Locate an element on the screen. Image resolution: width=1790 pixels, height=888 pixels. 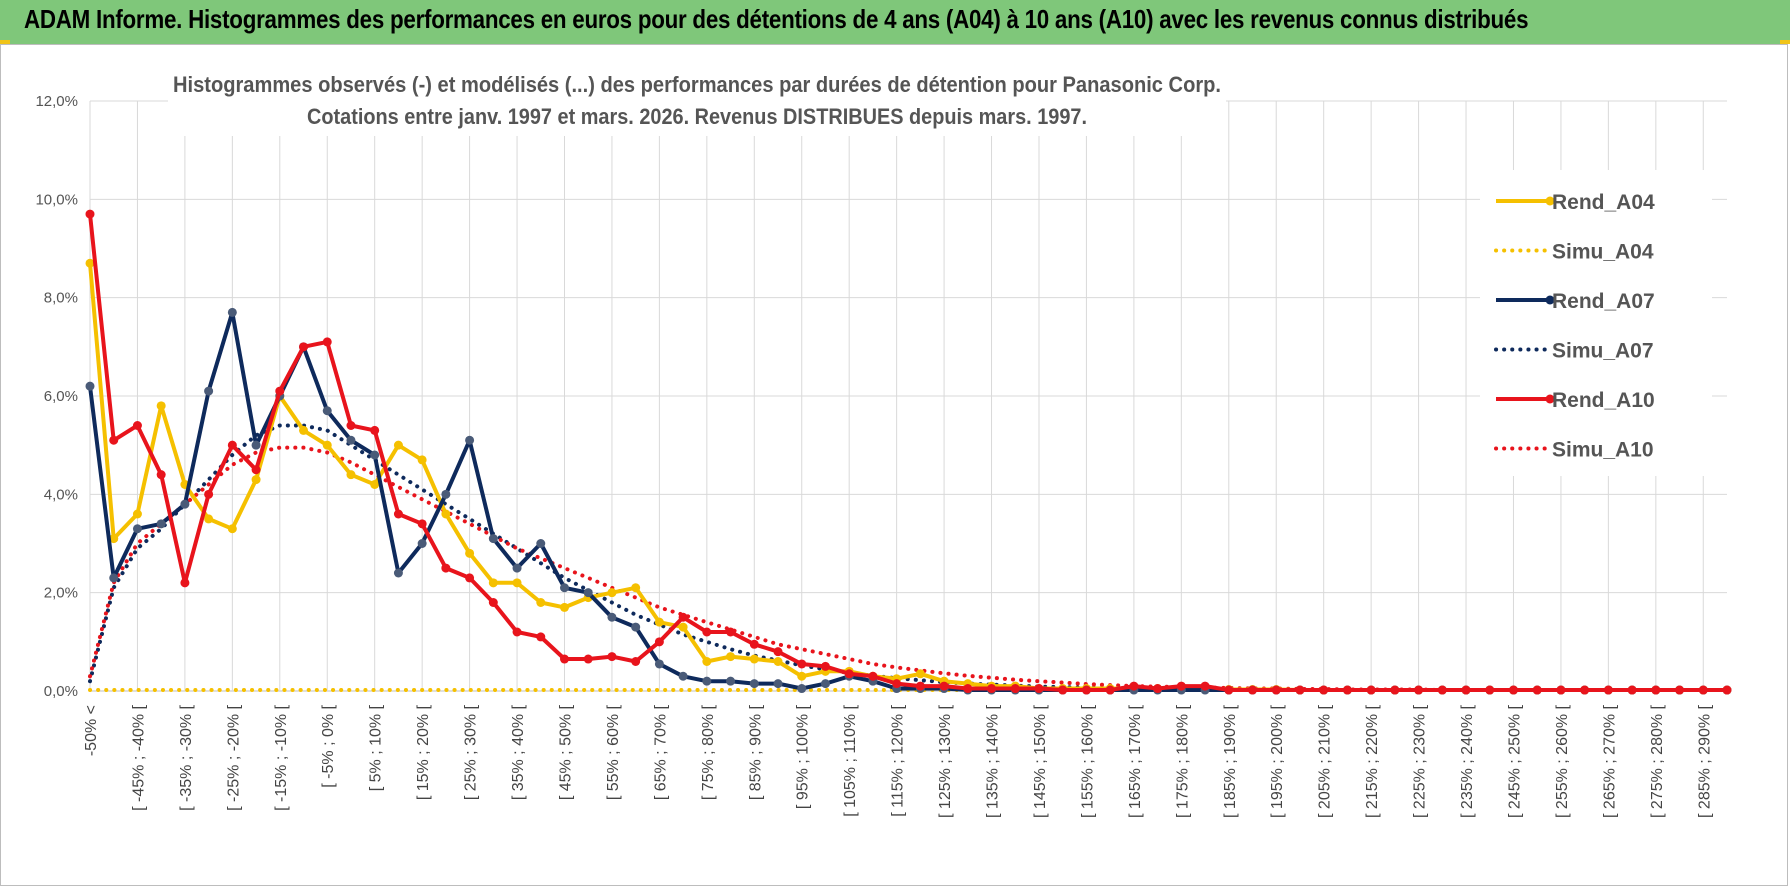
y-tick-label: 4,0% is located at coordinates (61, 494).